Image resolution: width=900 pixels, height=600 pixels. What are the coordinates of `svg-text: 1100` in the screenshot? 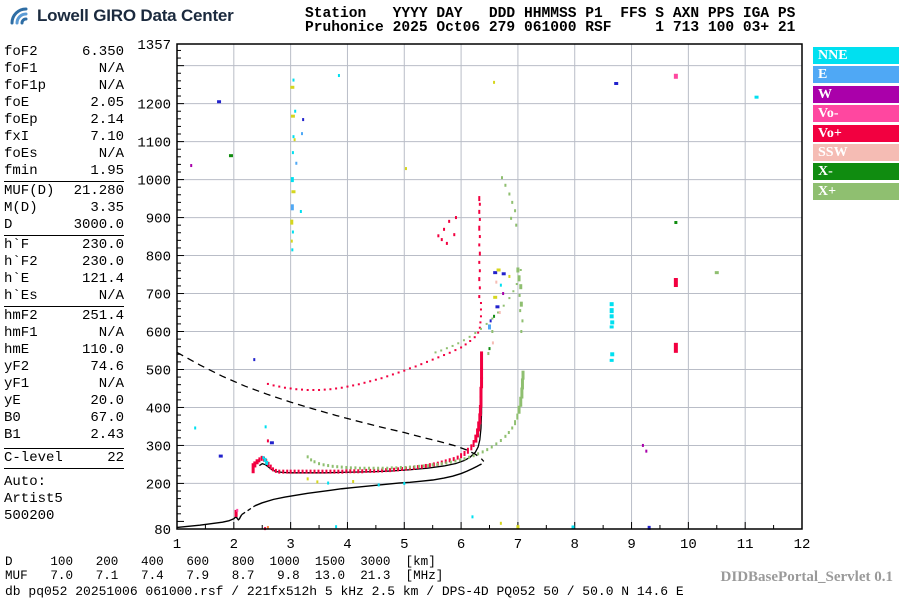 It's located at (154, 144).